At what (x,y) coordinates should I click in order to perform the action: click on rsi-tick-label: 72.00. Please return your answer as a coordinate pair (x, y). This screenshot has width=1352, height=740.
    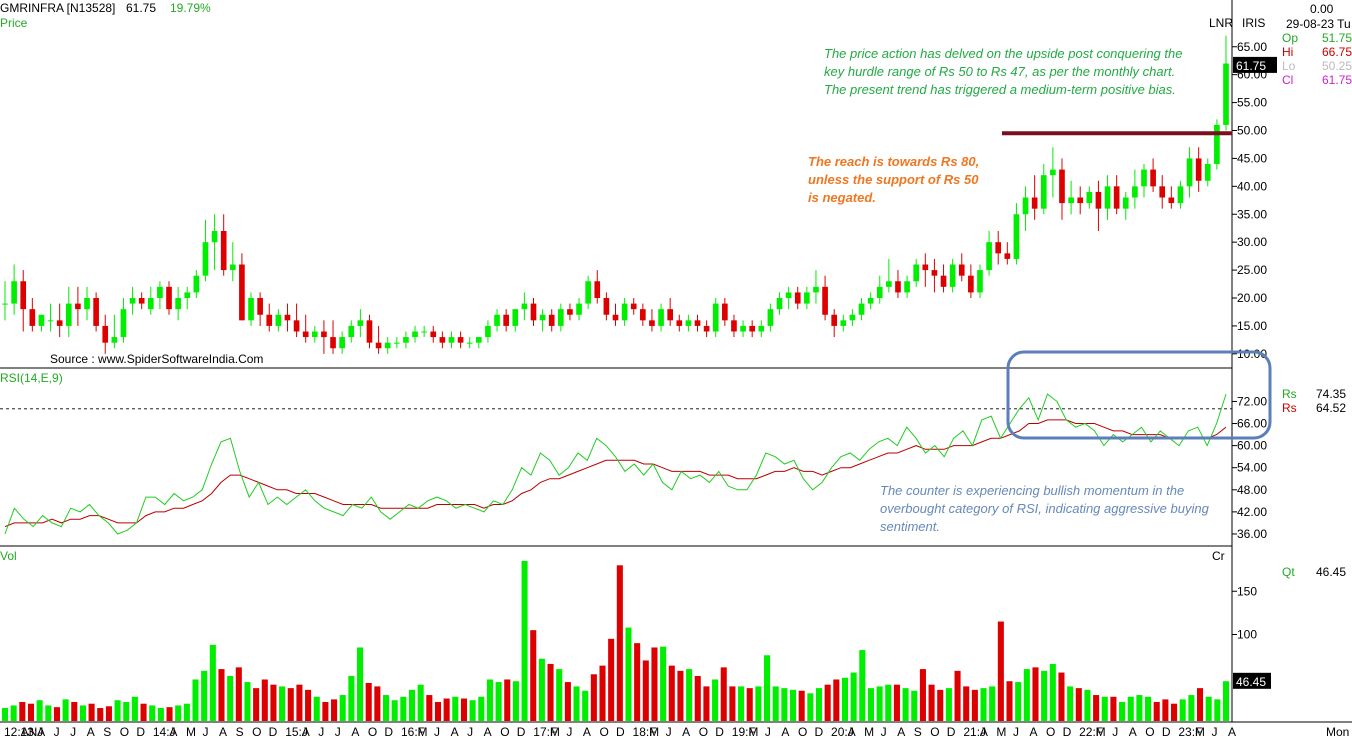
    Looking at the image, I should click on (1252, 401).